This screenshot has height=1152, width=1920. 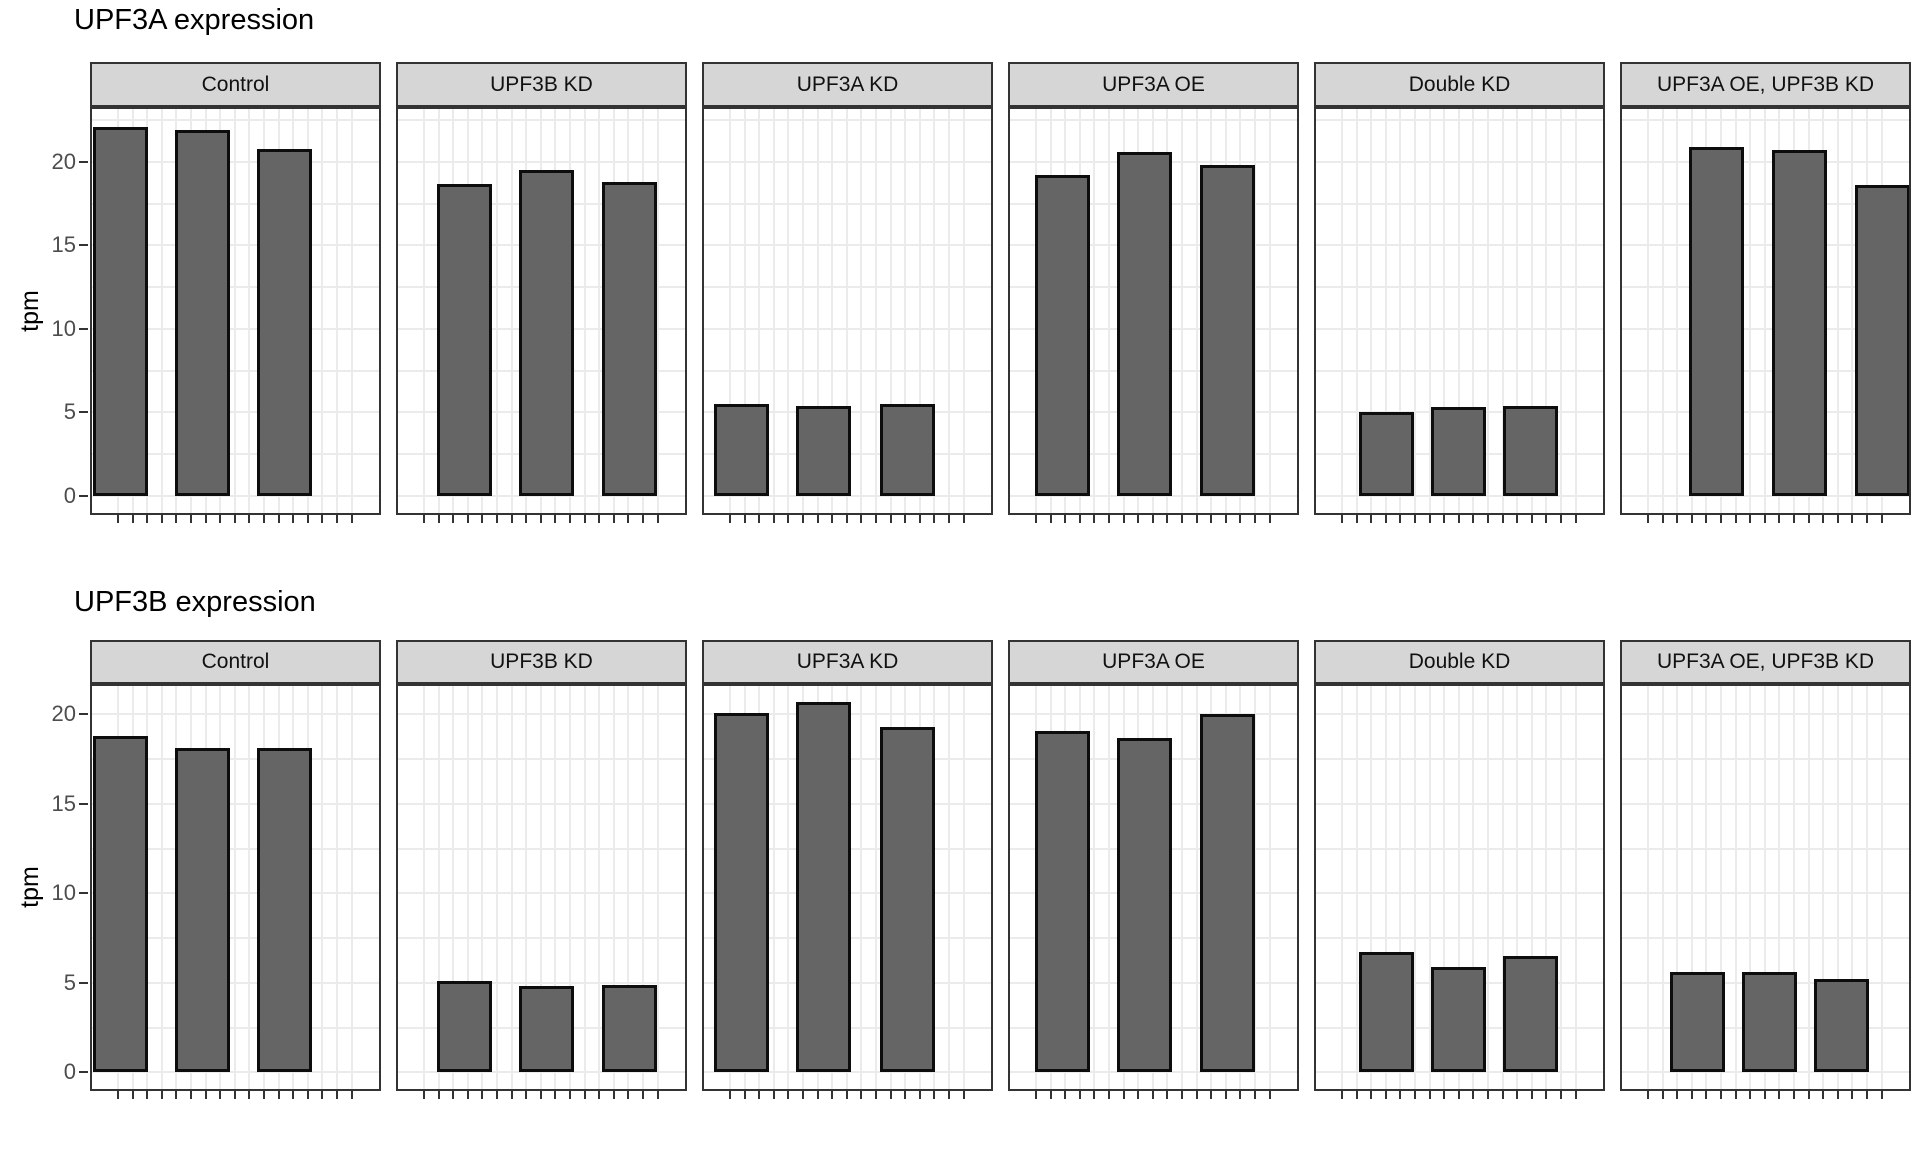 I want to click on facet-strip-label: Double KD, so click(x=1459, y=661).